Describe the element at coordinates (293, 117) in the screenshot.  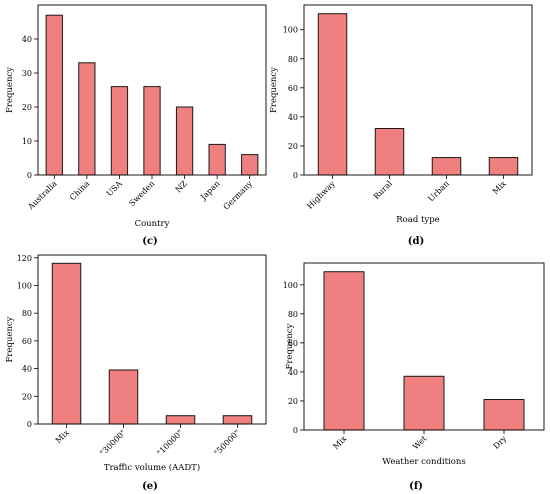
I see `ytick-label-d-2: 40` at that location.